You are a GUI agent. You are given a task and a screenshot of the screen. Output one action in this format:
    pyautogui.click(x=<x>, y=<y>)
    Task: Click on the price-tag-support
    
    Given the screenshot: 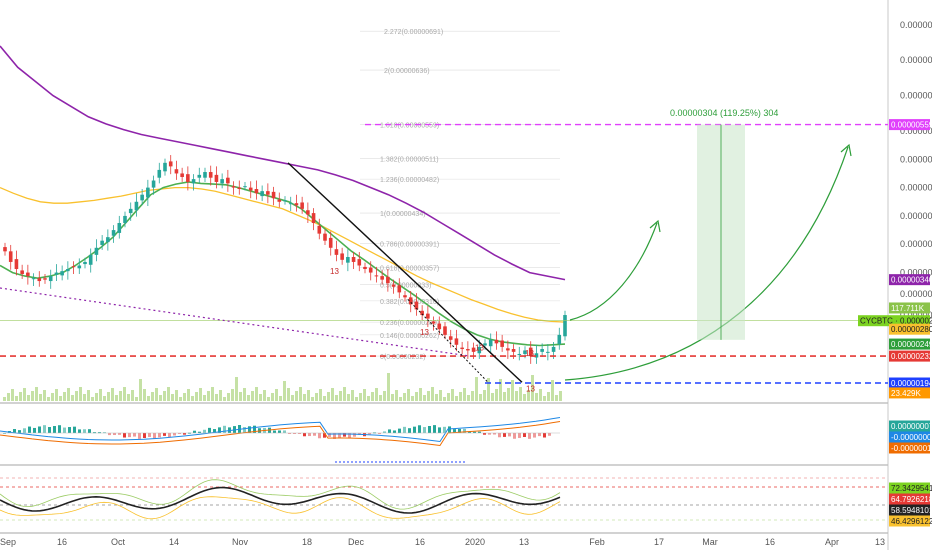 What is the action you would take?
    pyautogui.click(x=909, y=383)
    